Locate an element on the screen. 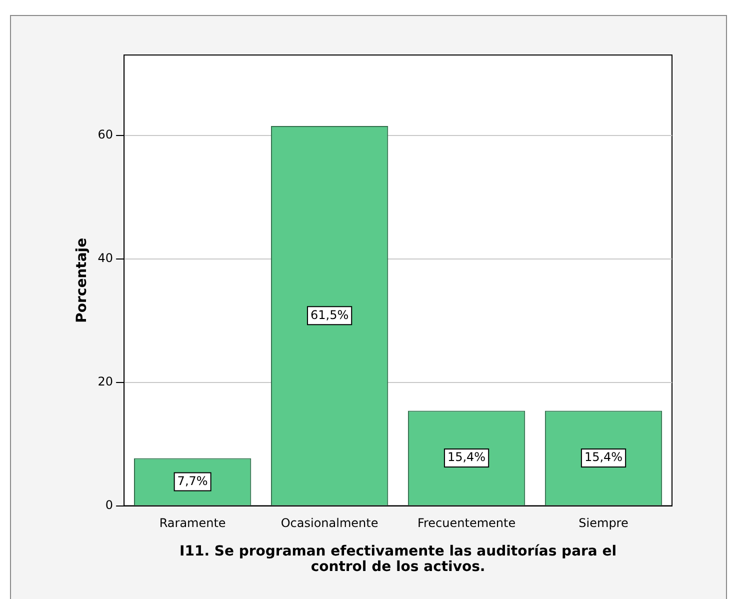 This screenshot has width=737, height=599. x-tick-label: Raramente is located at coordinates (192, 523).